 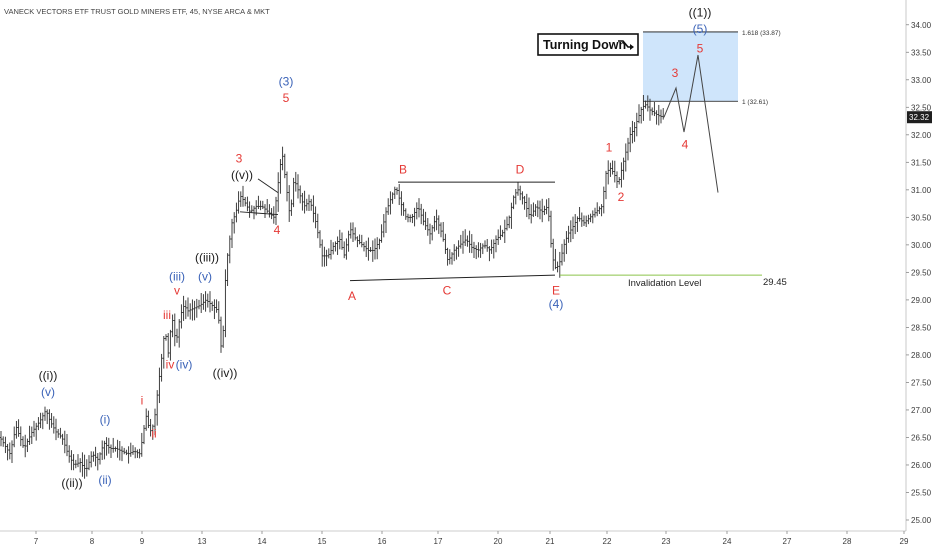 What do you see at coordinates (921, 520) in the screenshot?
I see `price-tick-label: 25.00` at bounding box center [921, 520].